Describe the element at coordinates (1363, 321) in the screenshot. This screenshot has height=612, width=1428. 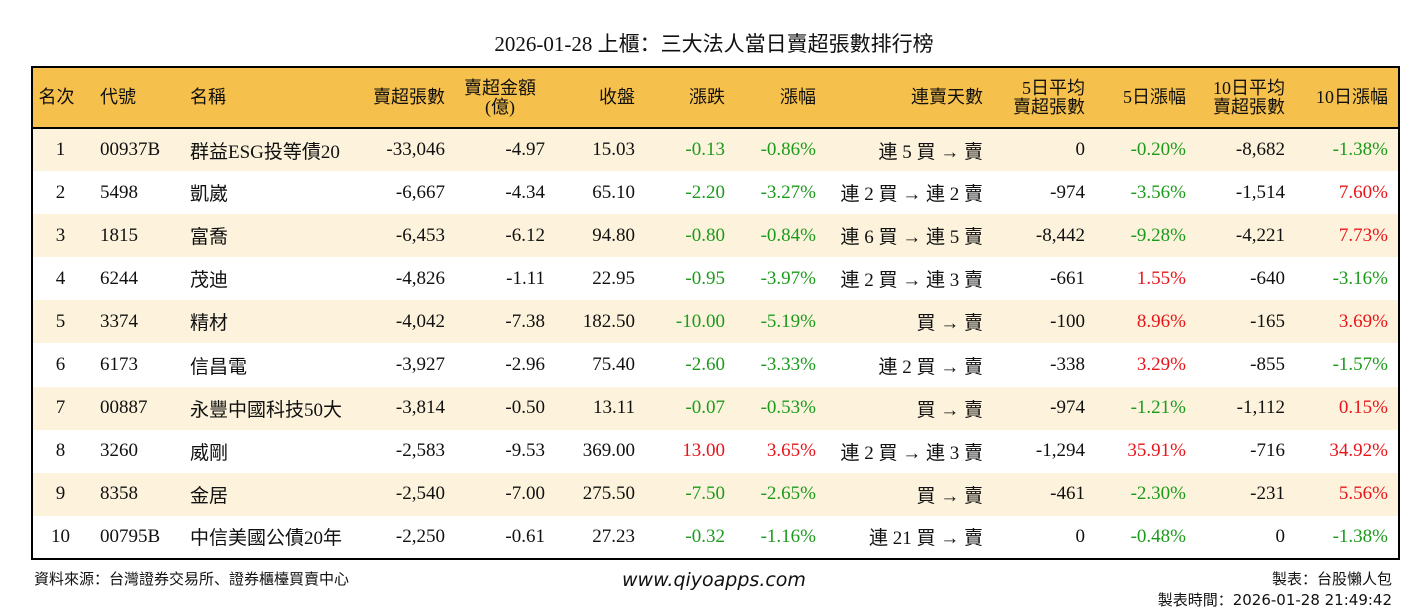
I see `cell-pct10: 3.69%` at that location.